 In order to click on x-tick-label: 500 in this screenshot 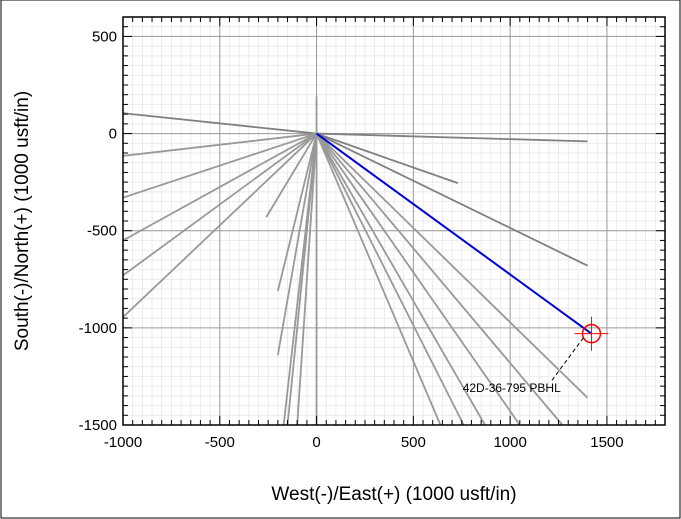, I will do `click(413, 442)`.